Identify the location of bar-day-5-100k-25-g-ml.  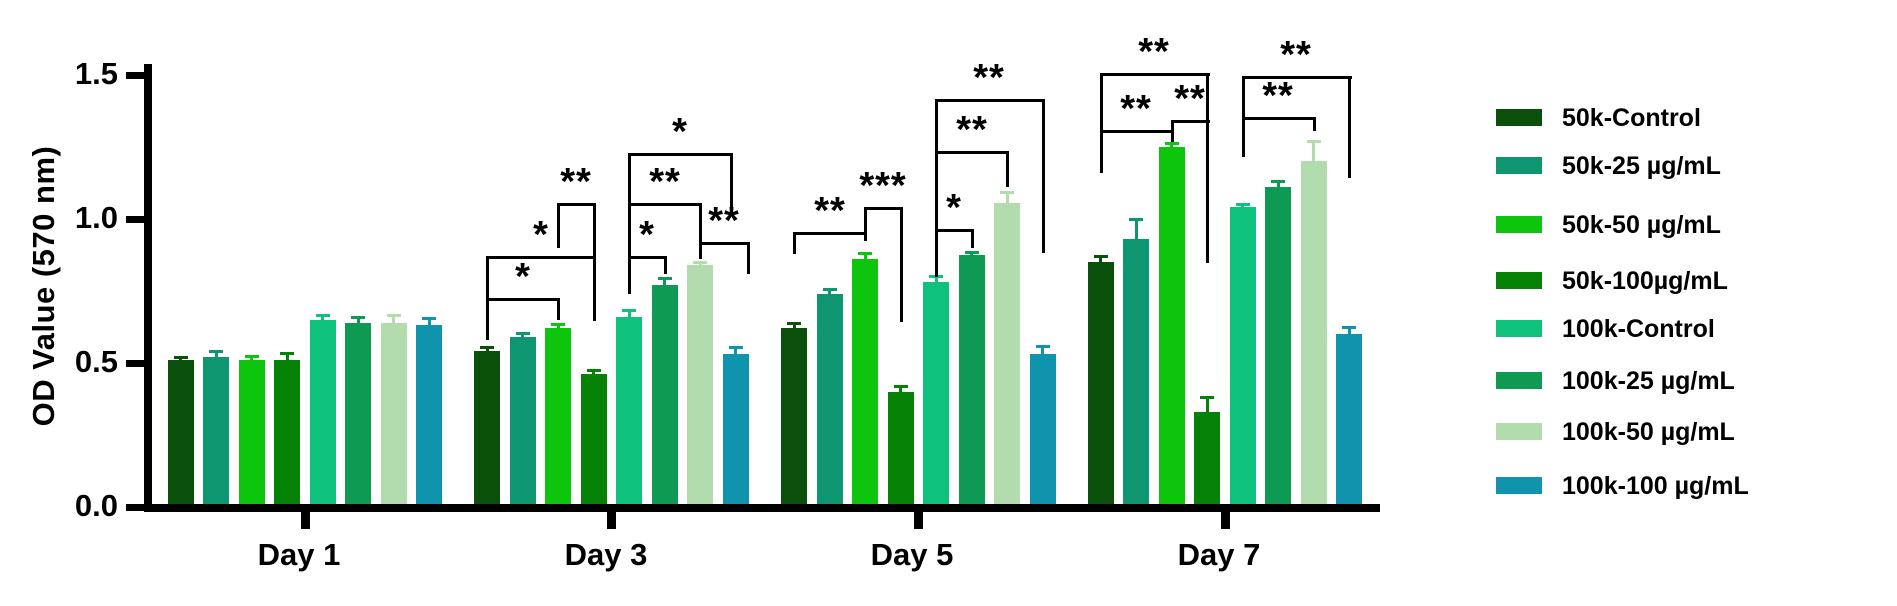
(972, 379).